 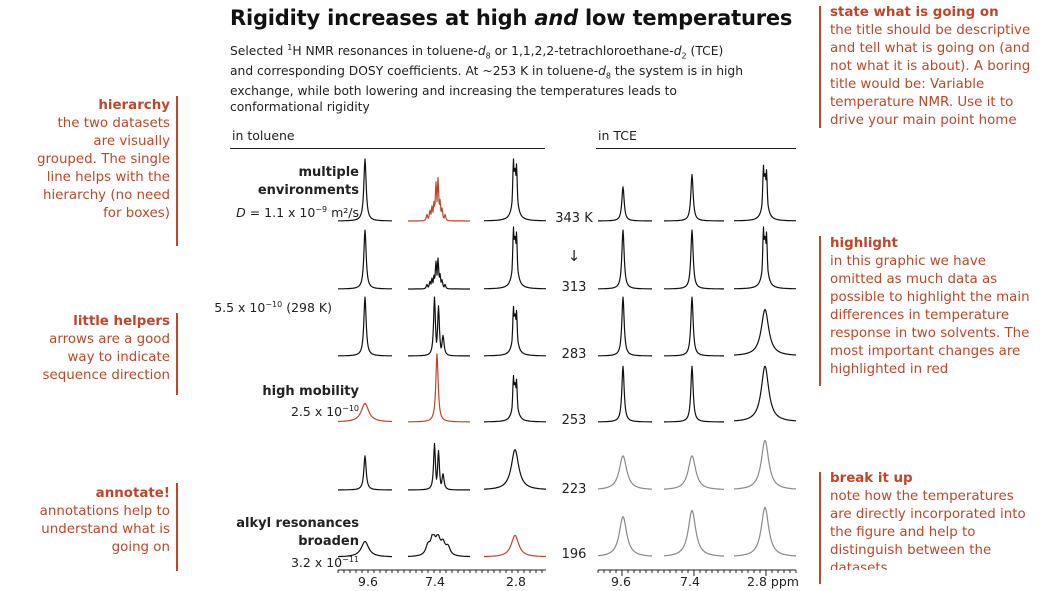 What do you see at coordinates (297, 523) in the screenshot?
I see `row-label-alkyl: alkyl resonances` at bounding box center [297, 523].